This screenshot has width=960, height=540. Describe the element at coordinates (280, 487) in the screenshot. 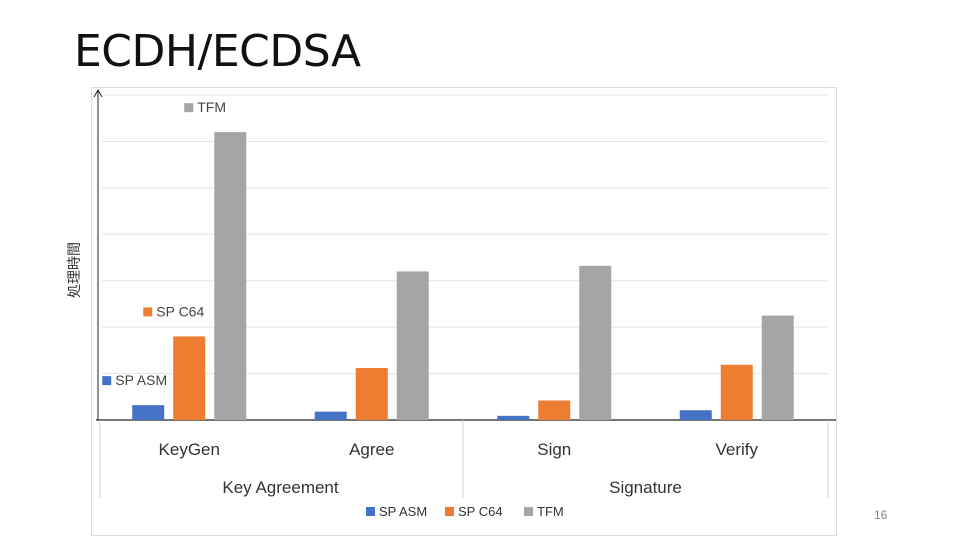

I see `group-label: Key Agreement` at that location.